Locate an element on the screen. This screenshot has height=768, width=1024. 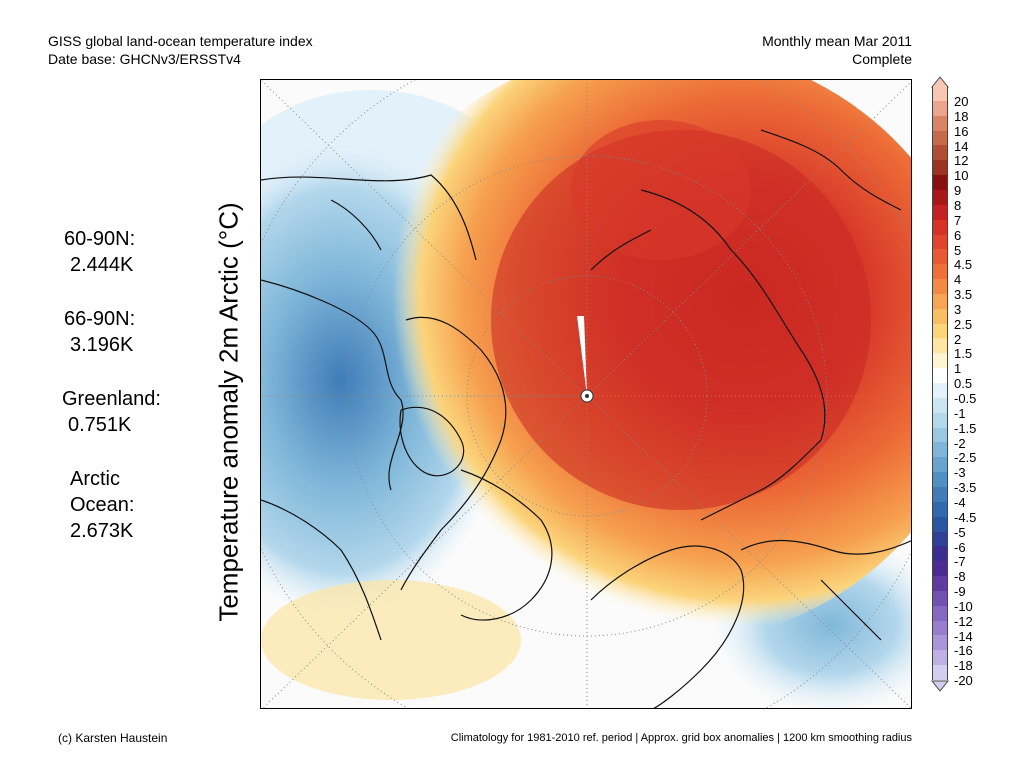
warm-region-pacific is located at coordinates (391, 640).